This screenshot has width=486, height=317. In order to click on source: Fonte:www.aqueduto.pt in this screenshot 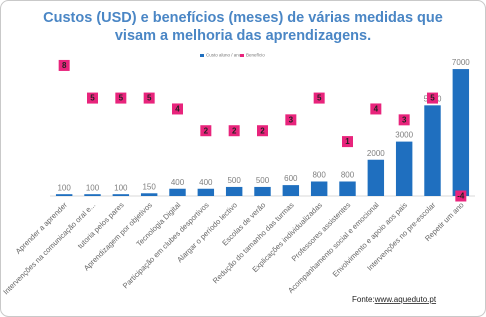, I will do `click(394, 299)`.